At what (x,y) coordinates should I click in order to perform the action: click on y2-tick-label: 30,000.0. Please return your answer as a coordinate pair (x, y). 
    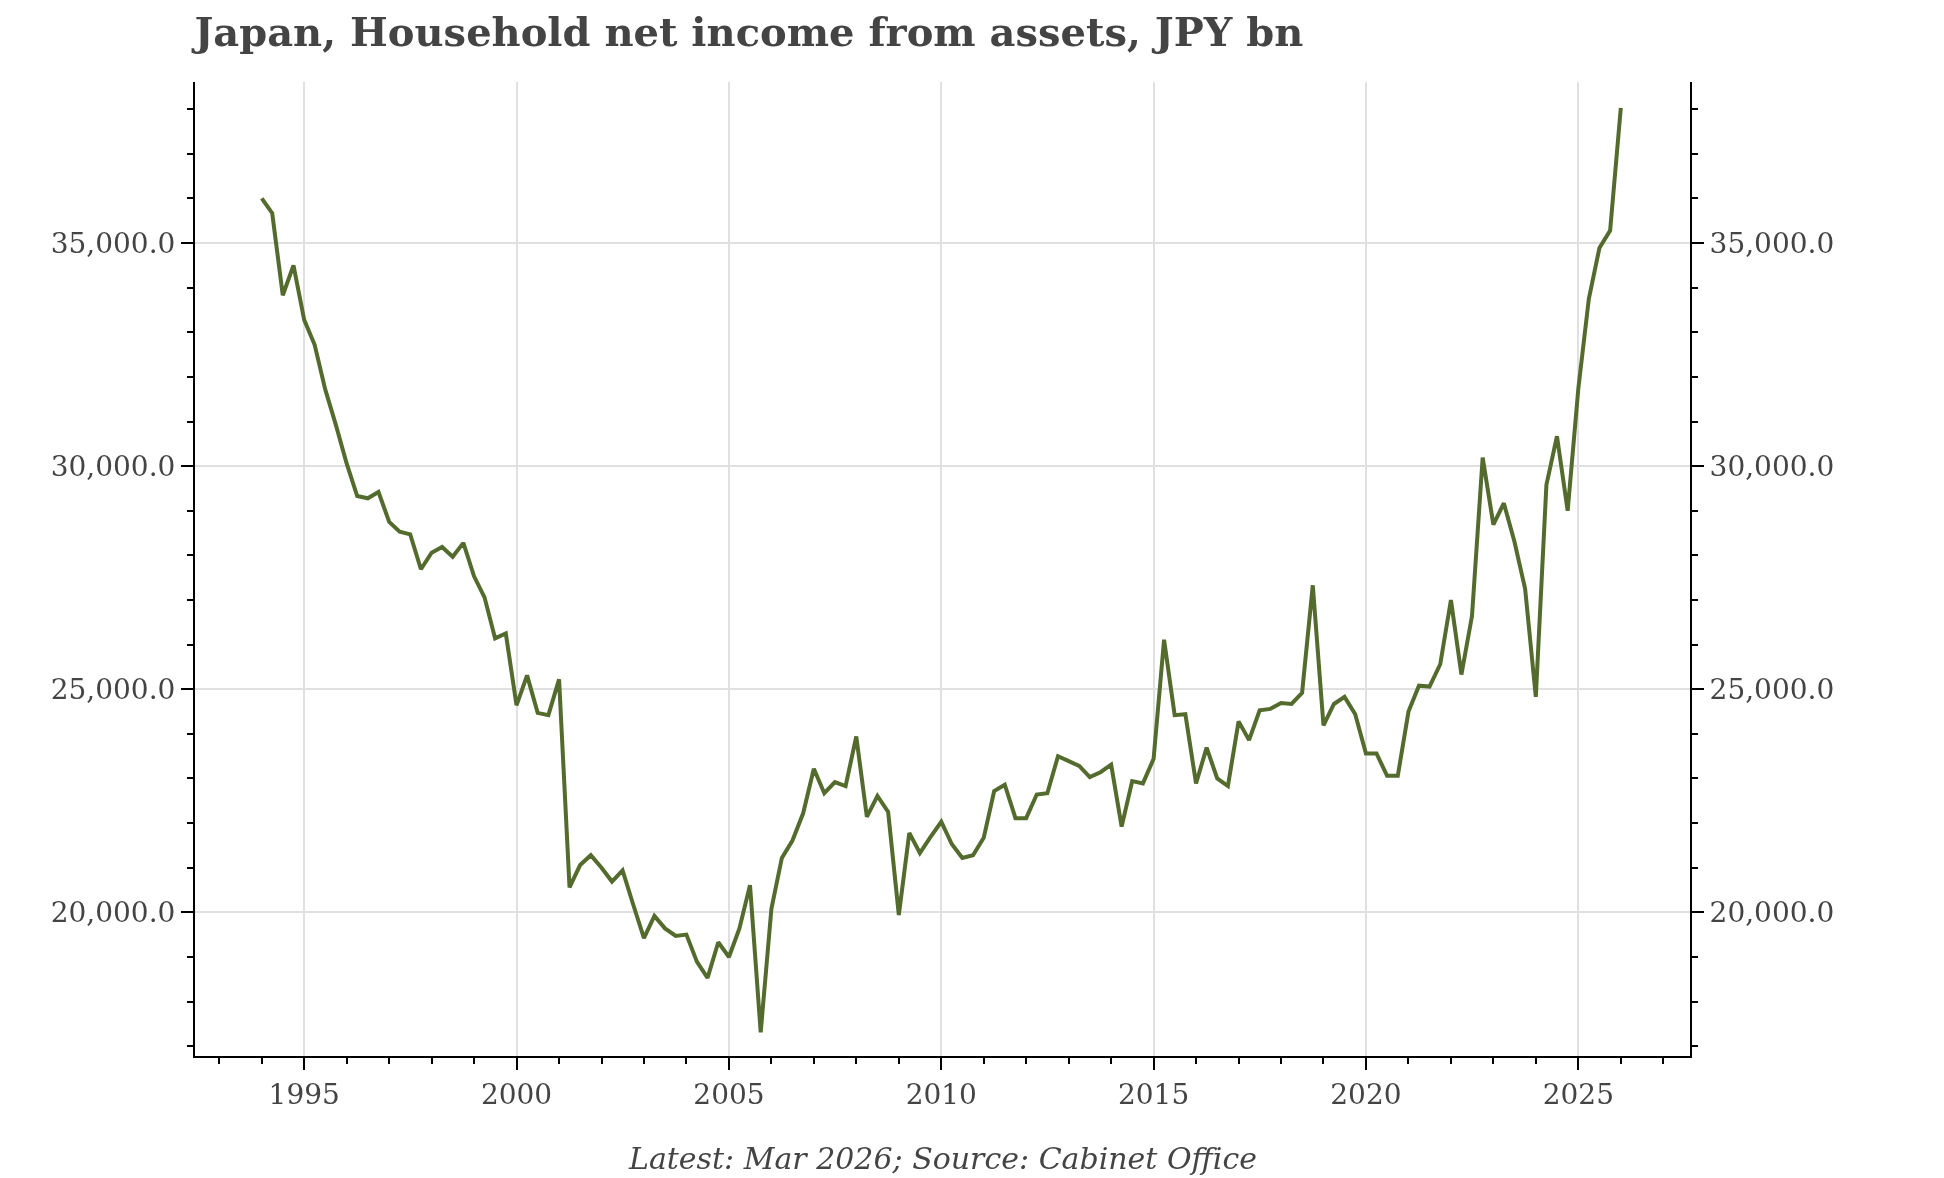
    Looking at the image, I should click on (1772, 466).